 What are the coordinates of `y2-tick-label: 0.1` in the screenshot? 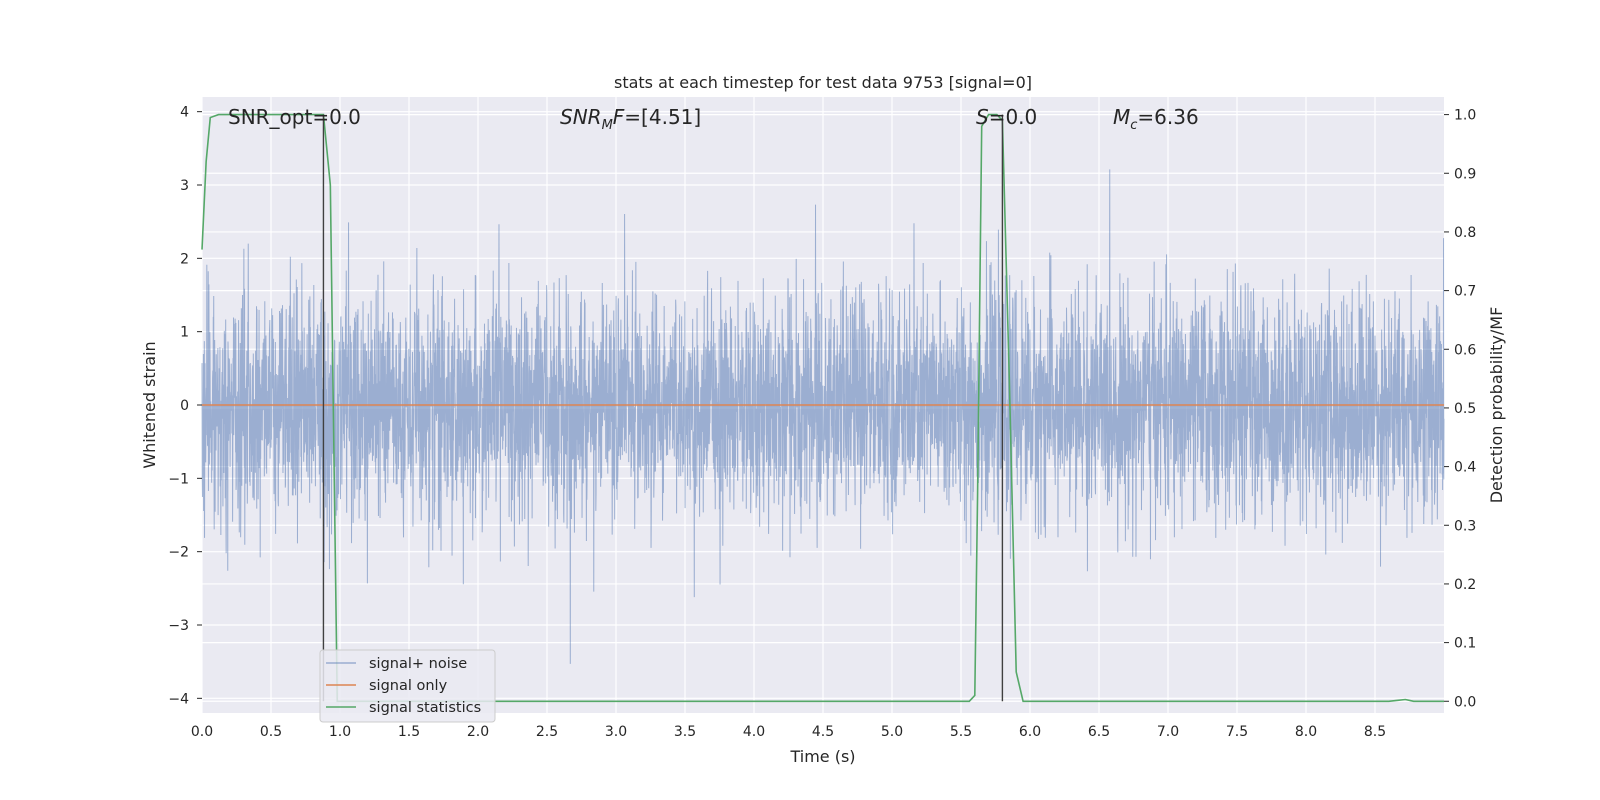 It's located at (1465, 644).